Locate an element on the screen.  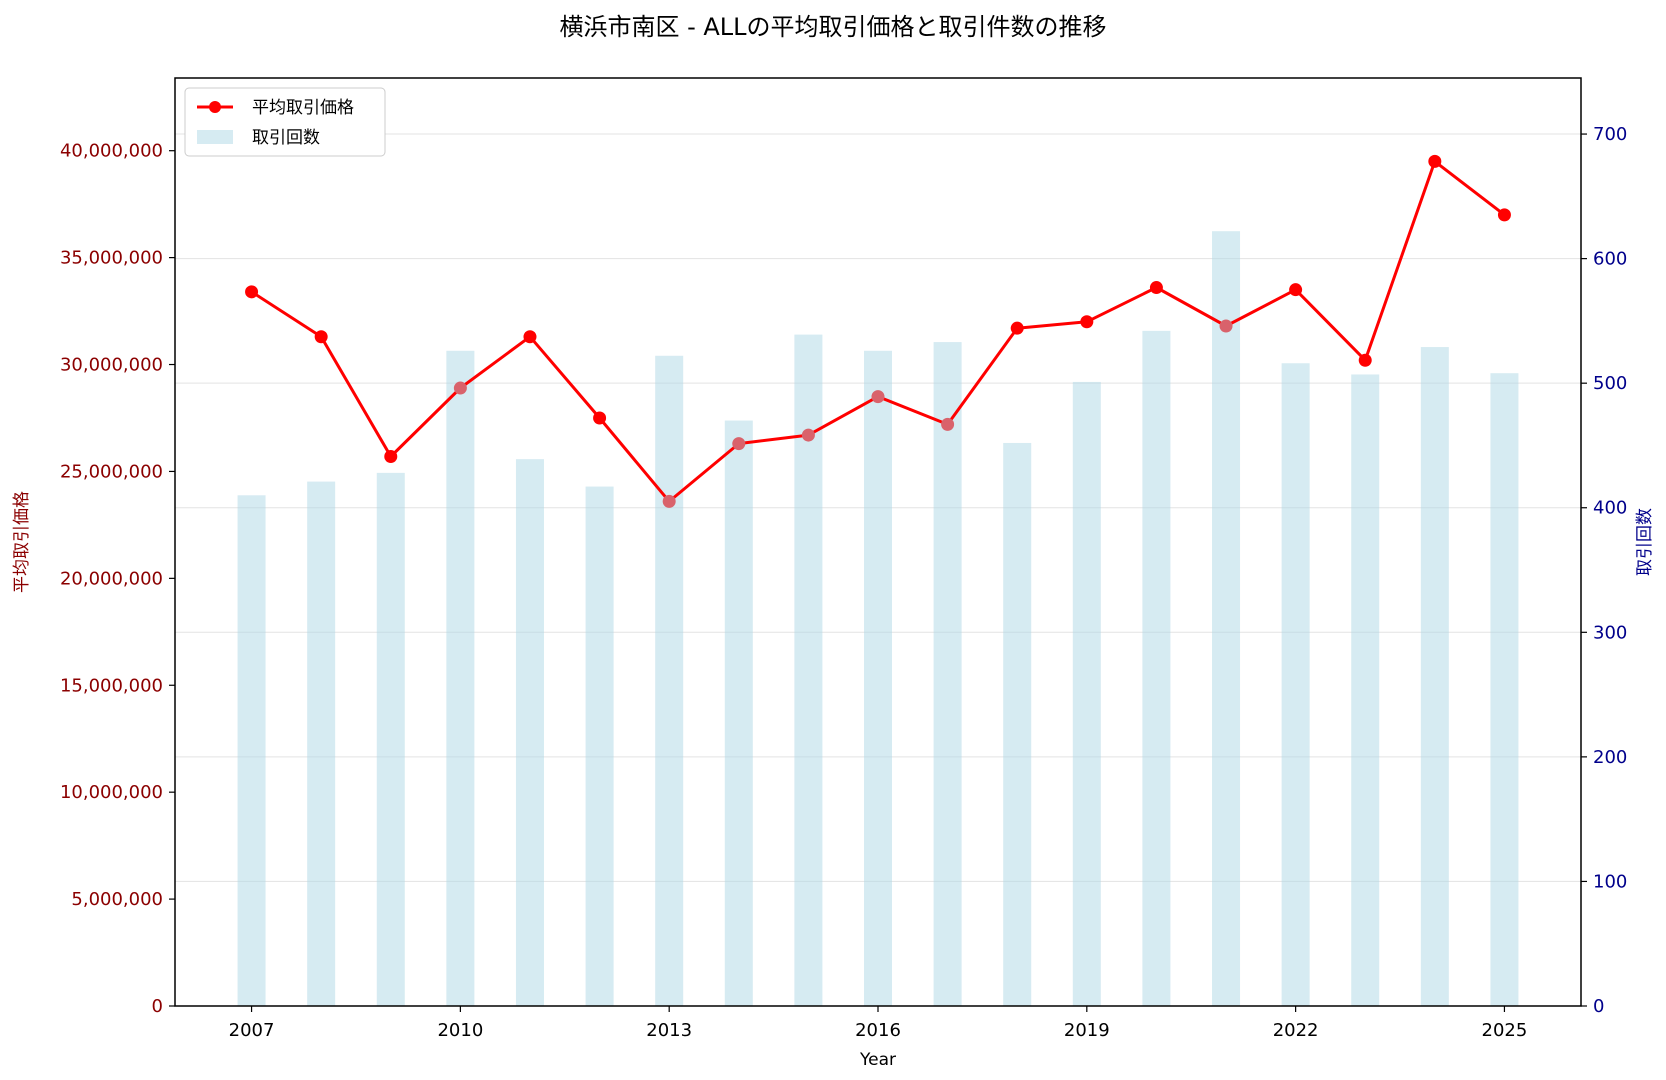
legend-label-bar: 取引回数 is located at coordinates (286, 138).